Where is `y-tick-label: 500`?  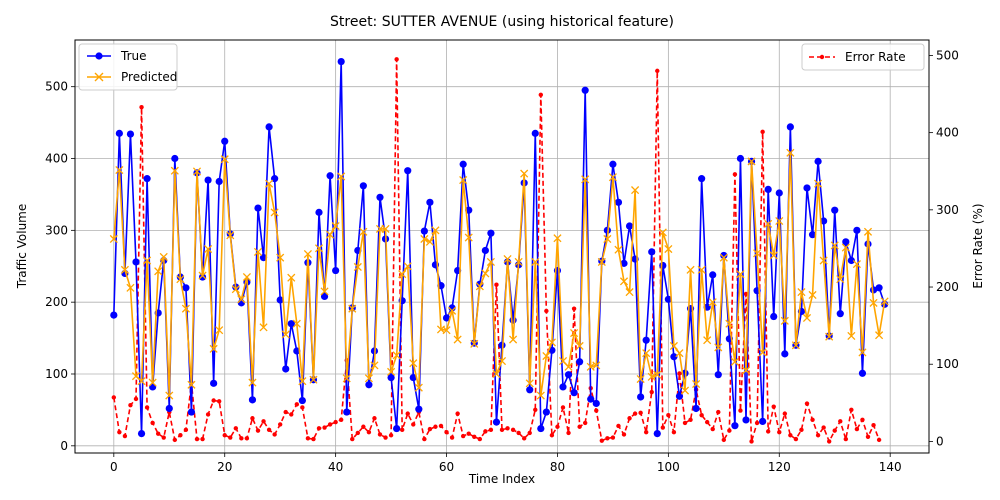
y-tick-label: 500 is located at coordinates (56, 87).